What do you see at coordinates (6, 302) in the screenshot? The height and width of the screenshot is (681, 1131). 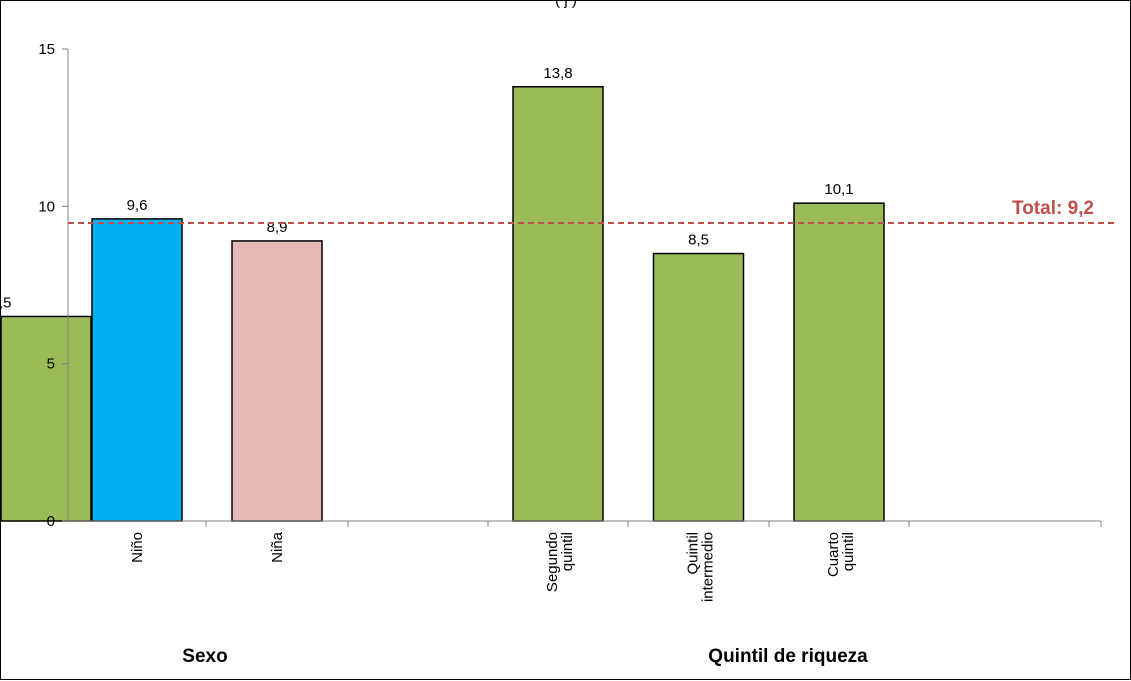 I see `data-label-6: 6,5` at bounding box center [6, 302].